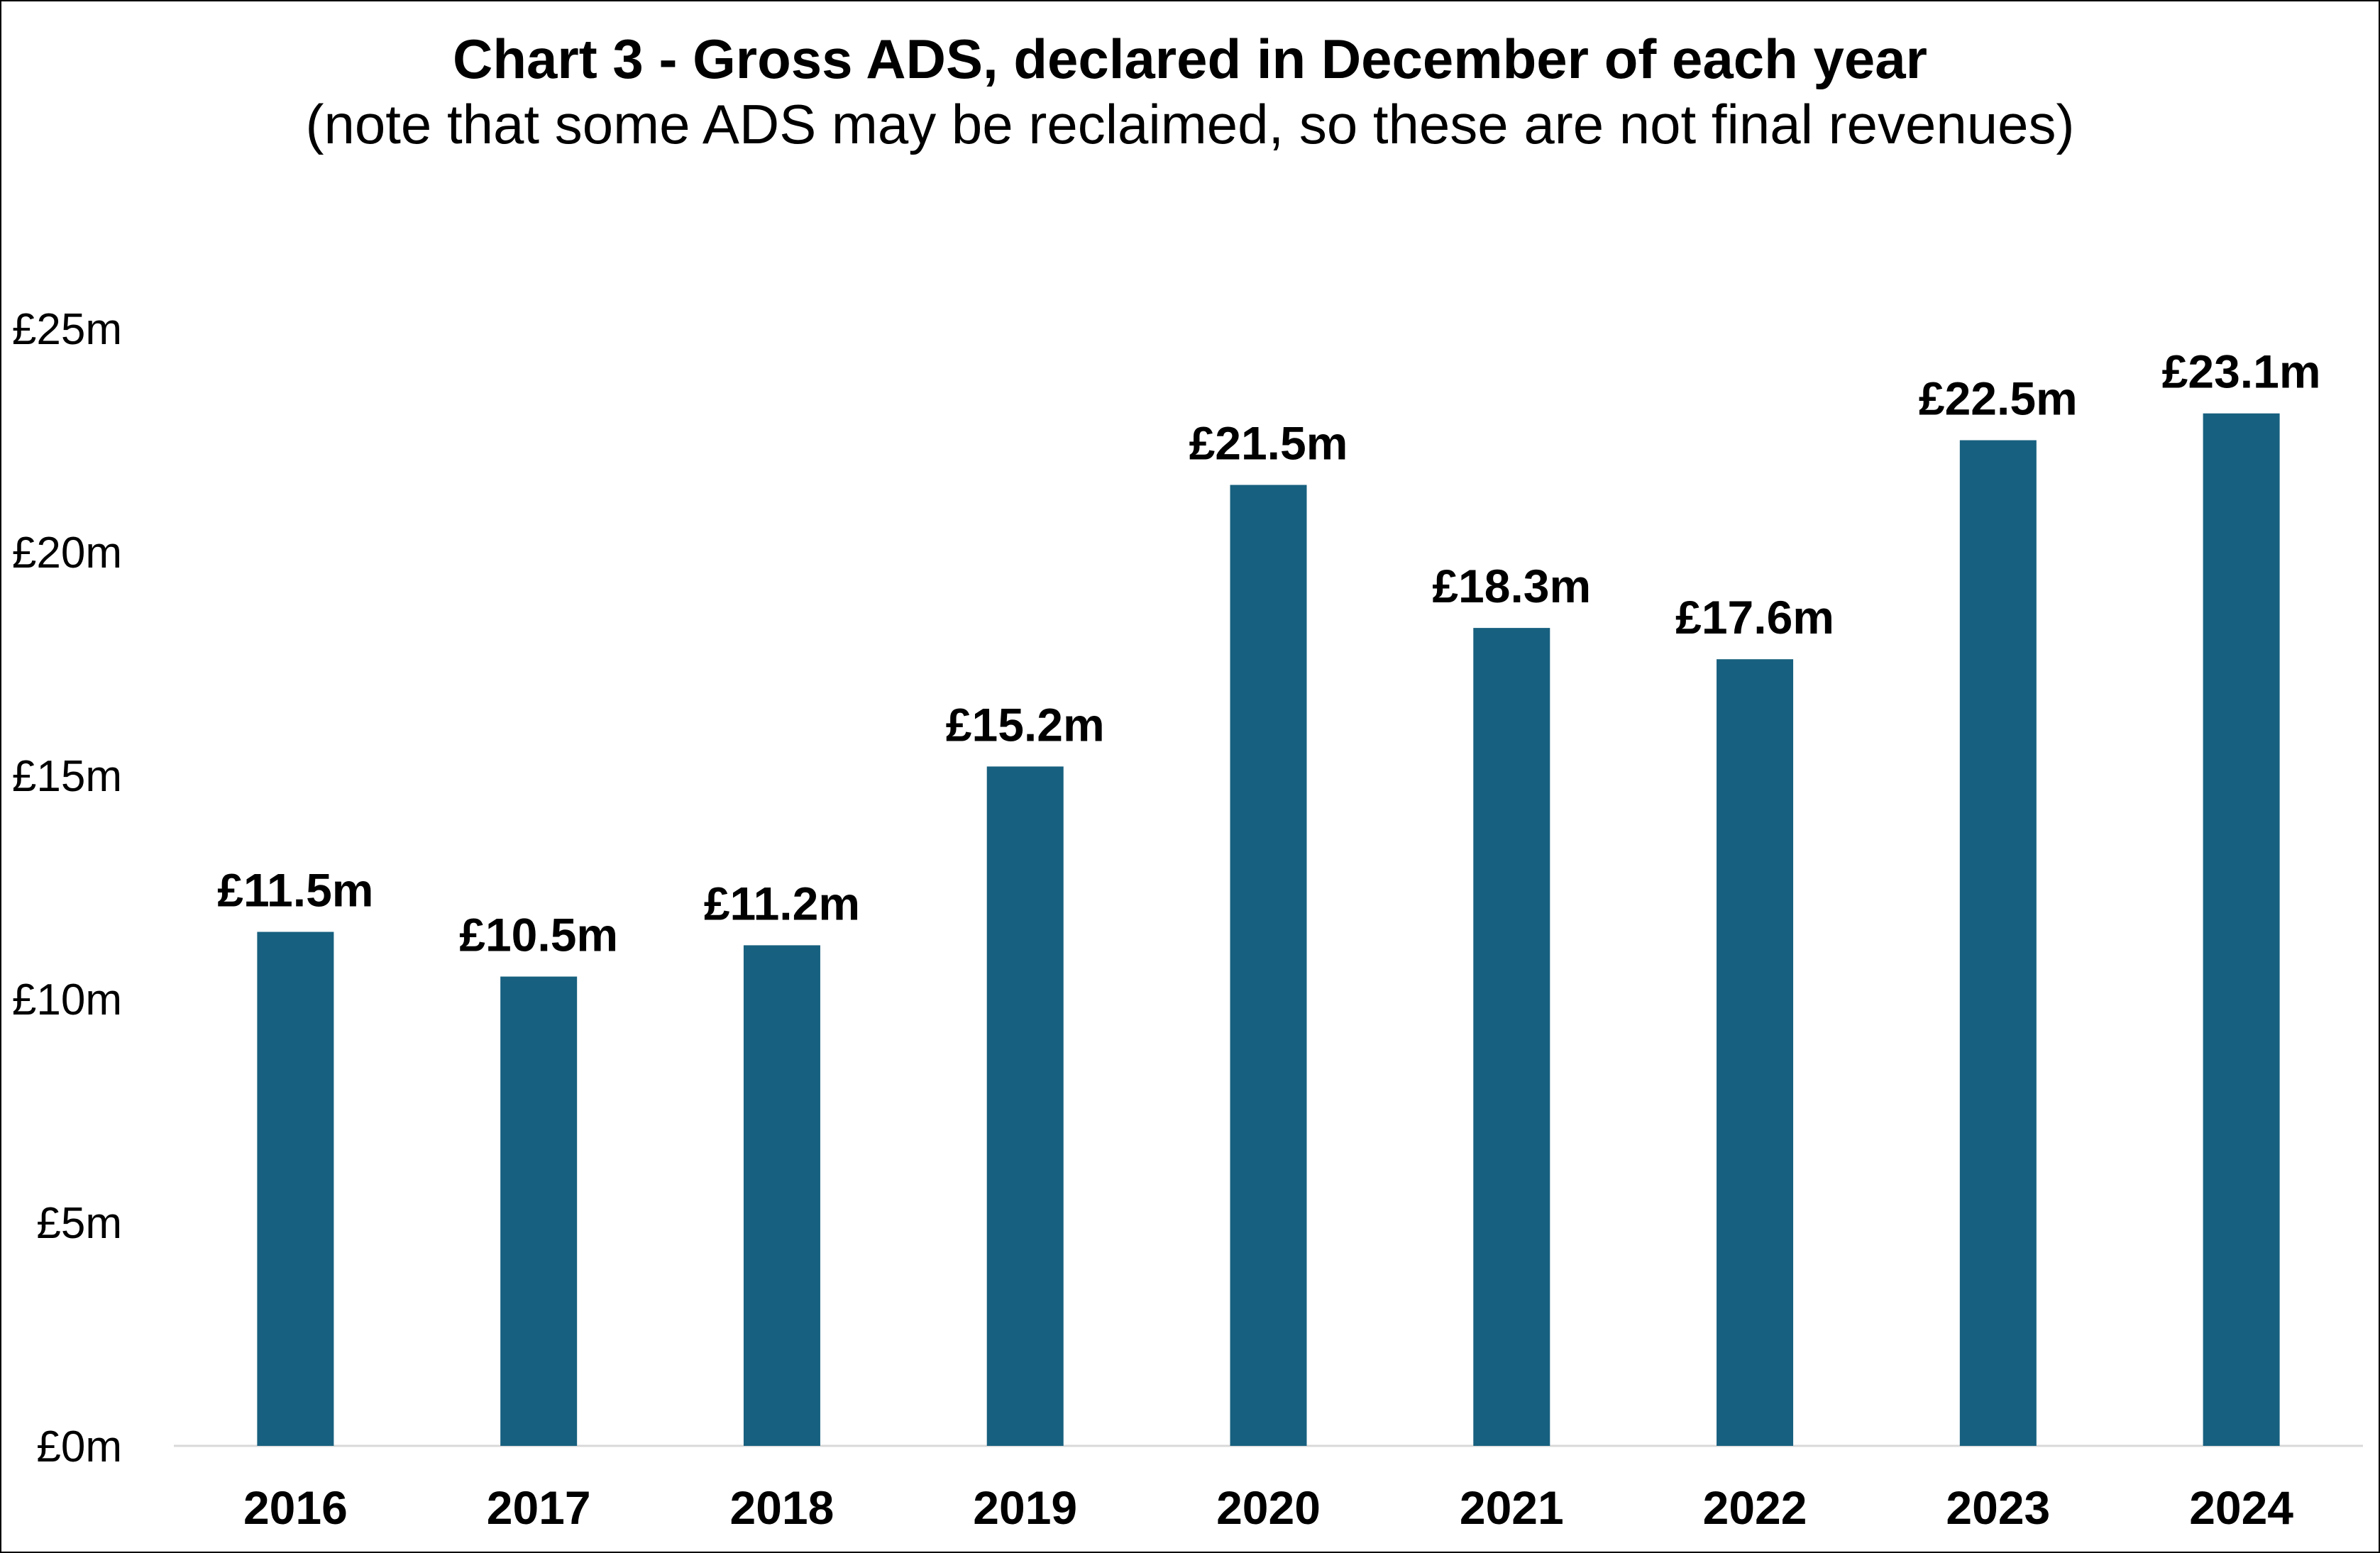  Describe the element at coordinates (538, 935) in the screenshot. I see `data-label: £10.5m` at that location.